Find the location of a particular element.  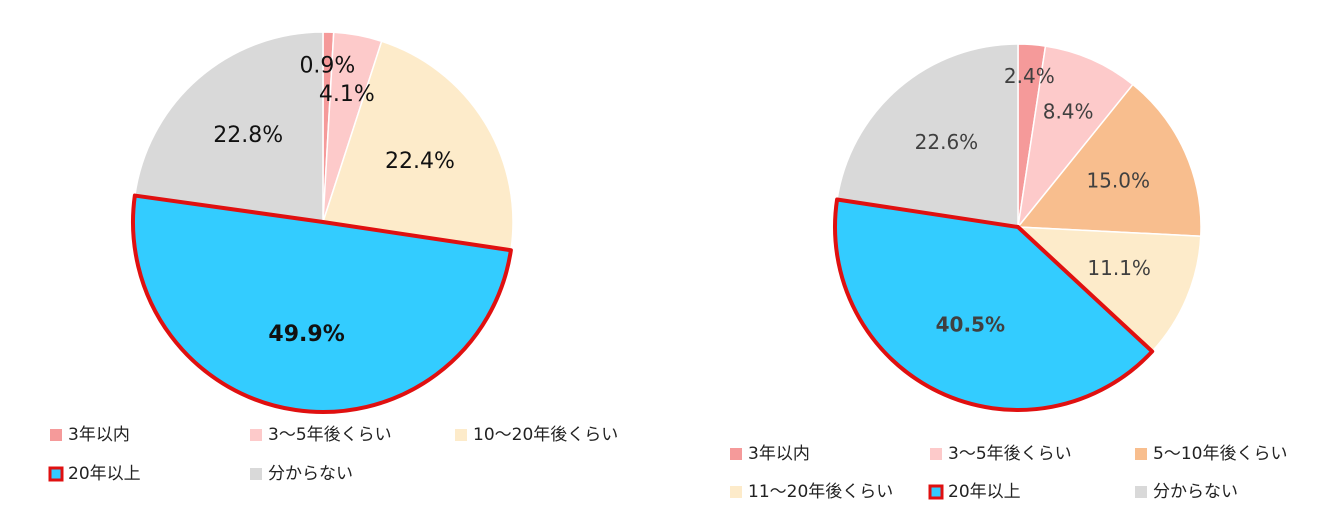

data-label: 15.0% is located at coordinates (1118, 181).